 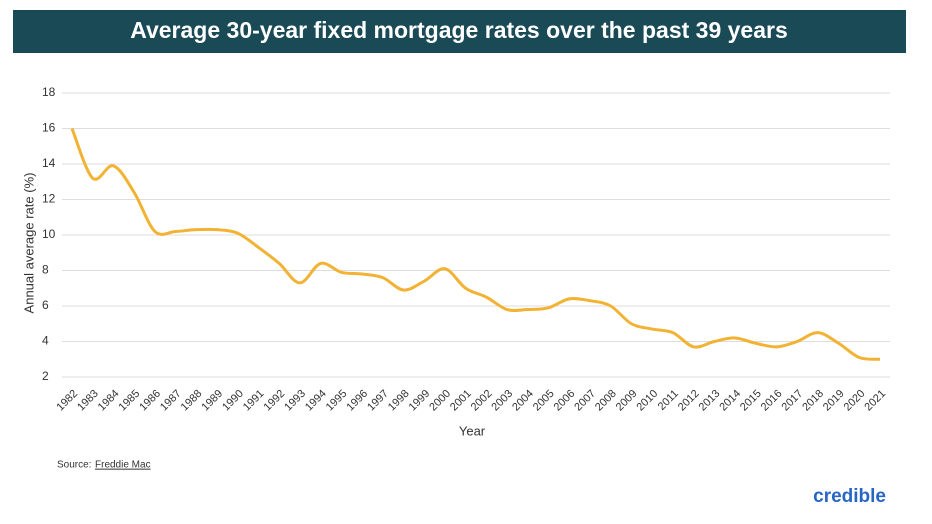 I want to click on x-tick-label: 1994, so click(x=316, y=401).